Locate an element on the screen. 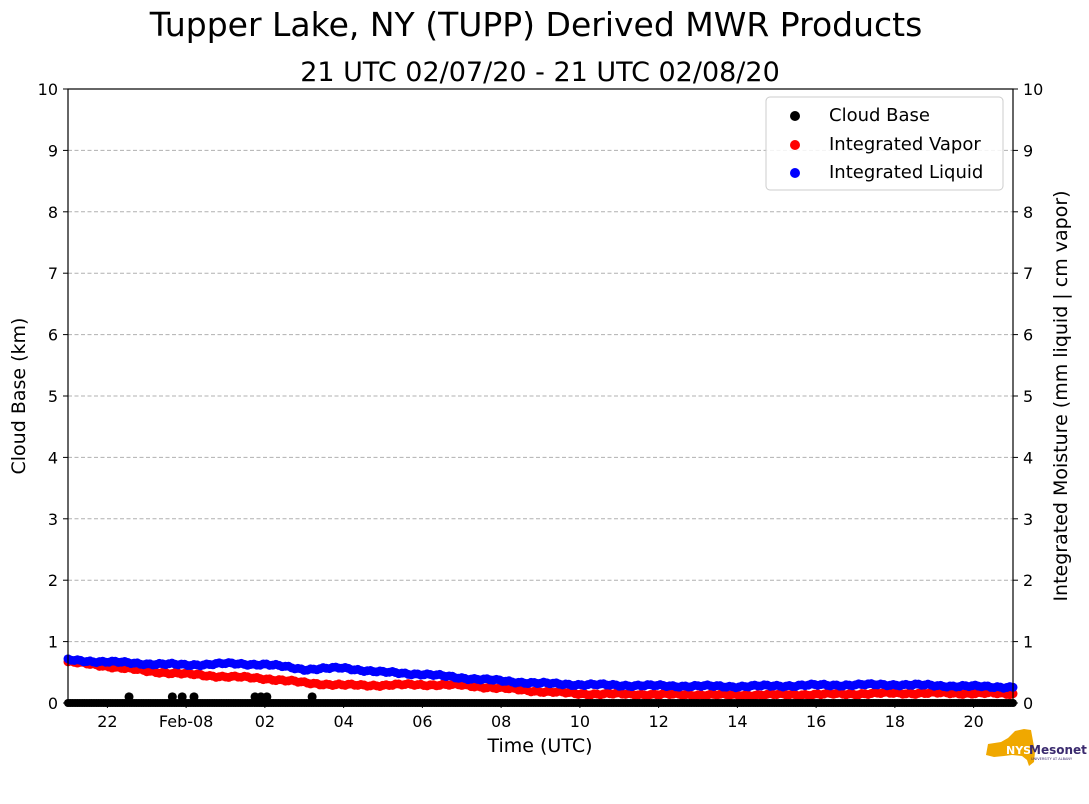 The image size is (1089, 804). x-axis: 22 Feb-08 02 04 06 08 10 12 14 16 18 20 is located at coordinates (540, 717).